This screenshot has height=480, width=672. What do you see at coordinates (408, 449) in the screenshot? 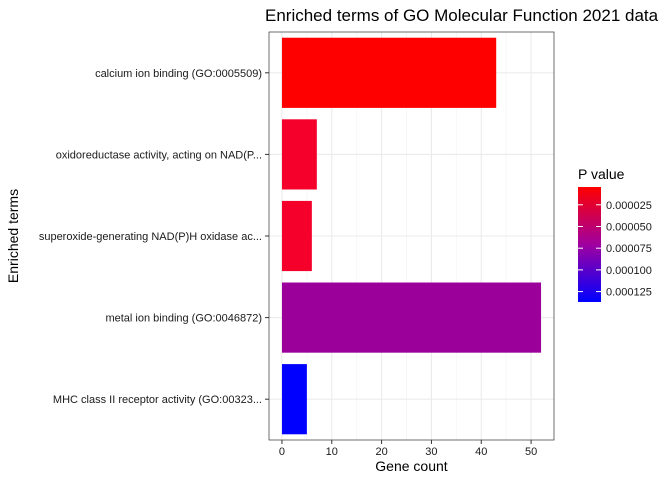
I see `x-axis: 0 10 20 30 40 50` at bounding box center [408, 449].